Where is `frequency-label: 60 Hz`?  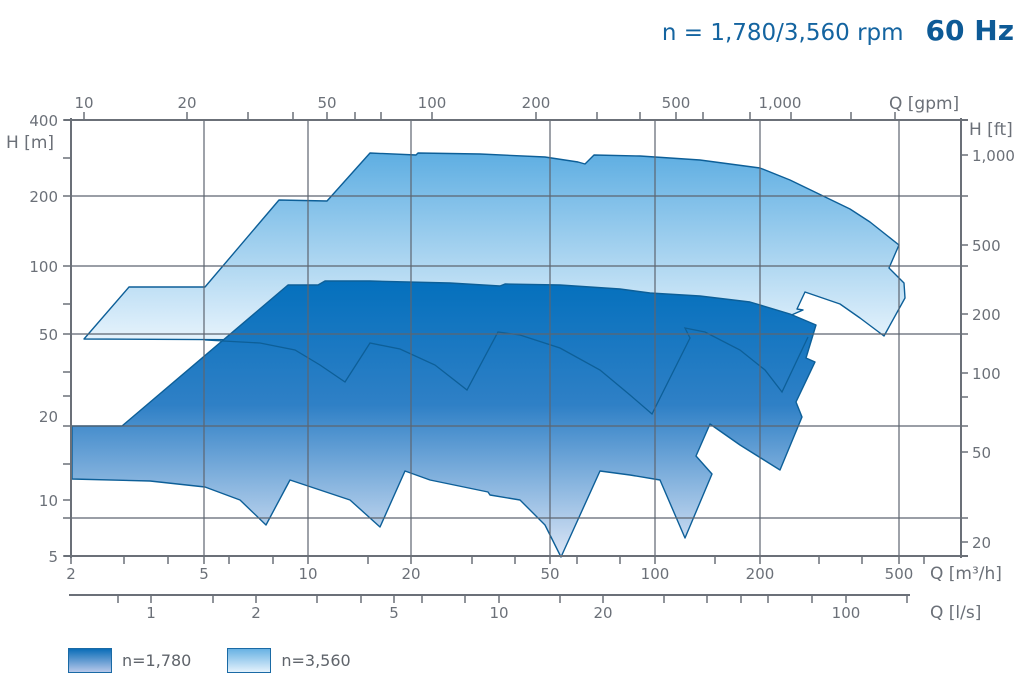 frequency-label: 60 Hz is located at coordinates (969, 30).